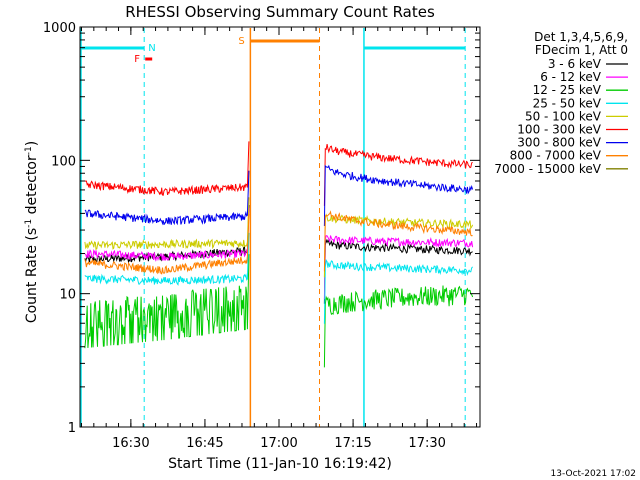 The image size is (640, 480). What do you see at coordinates (556, 156) in the screenshot?
I see `legend-label-7: 800 - 7000 keV` at bounding box center [556, 156].